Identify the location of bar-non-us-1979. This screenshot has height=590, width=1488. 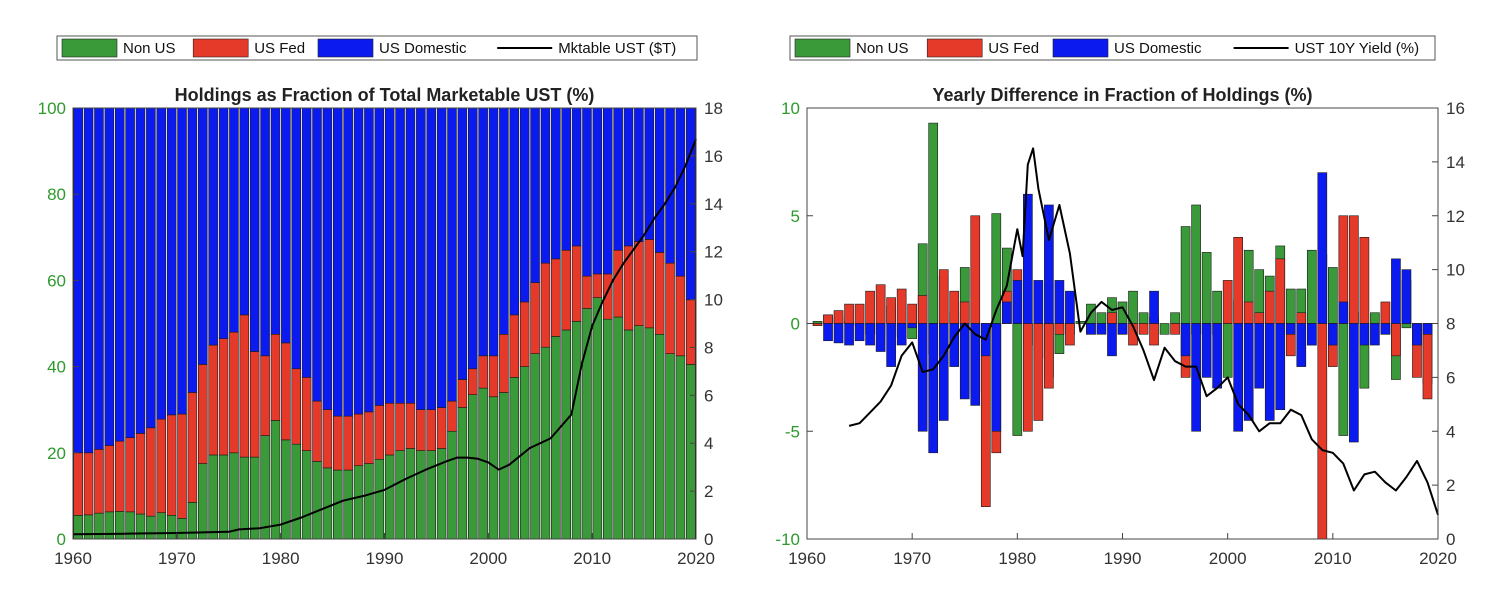
(275, 480).